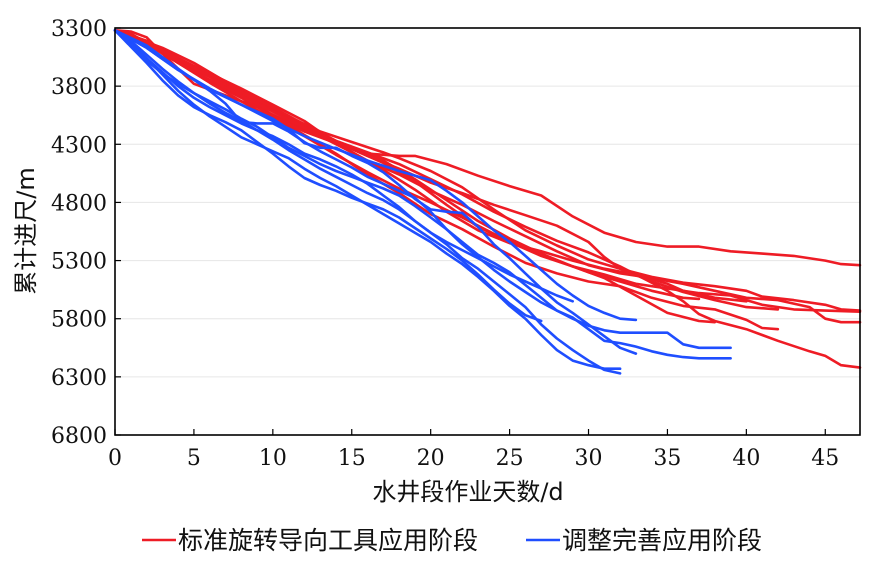  What do you see at coordinates (467, 492) in the screenshot?
I see `x-axis-title: 水井段作业天数/d` at bounding box center [467, 492].